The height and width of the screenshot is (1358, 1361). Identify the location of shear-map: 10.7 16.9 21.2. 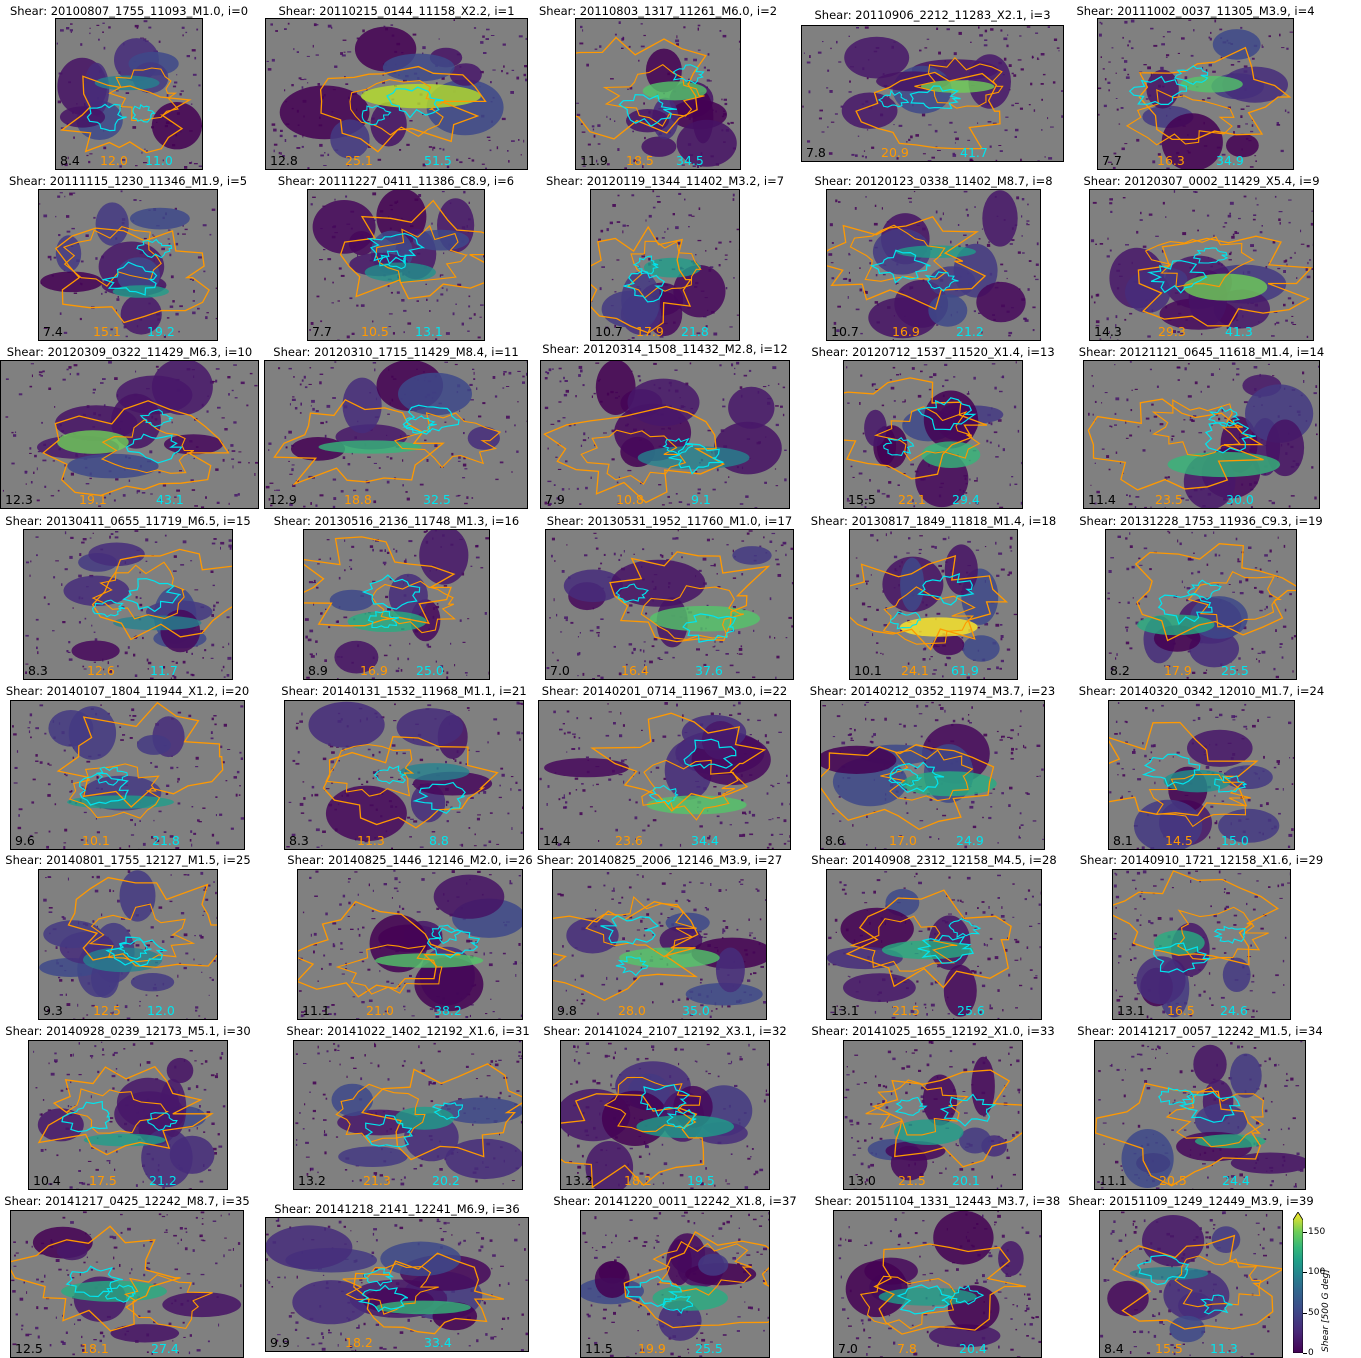
(933, 265).